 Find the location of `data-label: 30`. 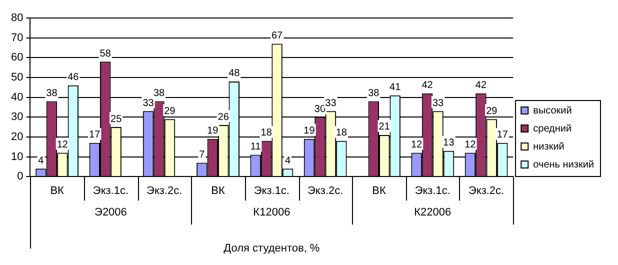

data-label: 30 is located at coordinates (320, 109).